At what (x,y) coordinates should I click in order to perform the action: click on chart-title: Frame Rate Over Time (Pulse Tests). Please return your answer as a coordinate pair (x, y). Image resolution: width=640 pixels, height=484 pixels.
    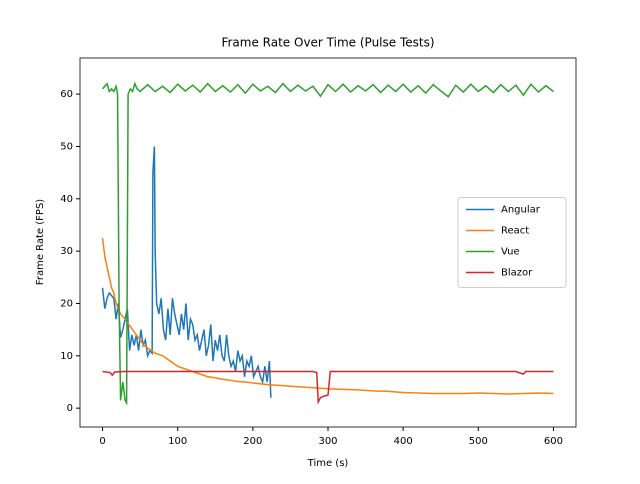
    Looking at the image, I should click on (327, 43).